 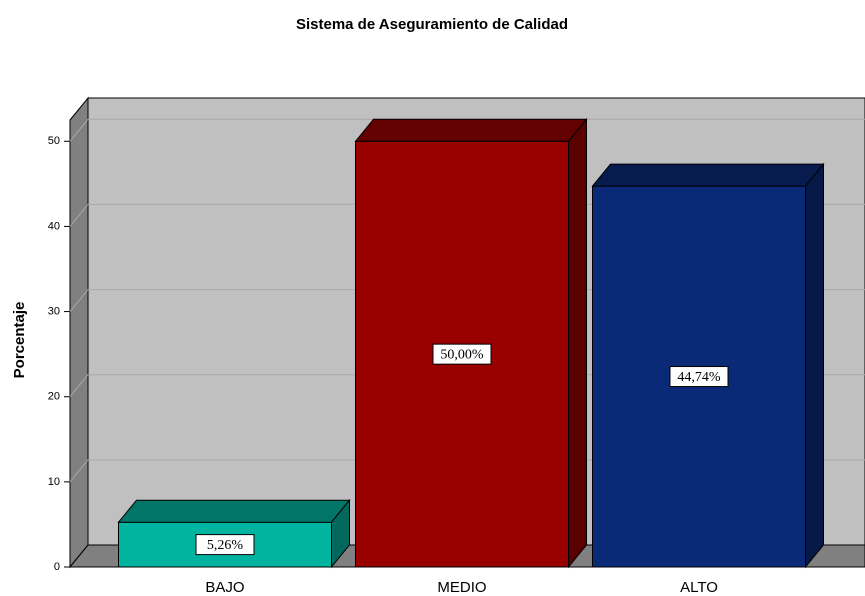 I want to click on y-tick-label: 50, so click(x=54, y=141).